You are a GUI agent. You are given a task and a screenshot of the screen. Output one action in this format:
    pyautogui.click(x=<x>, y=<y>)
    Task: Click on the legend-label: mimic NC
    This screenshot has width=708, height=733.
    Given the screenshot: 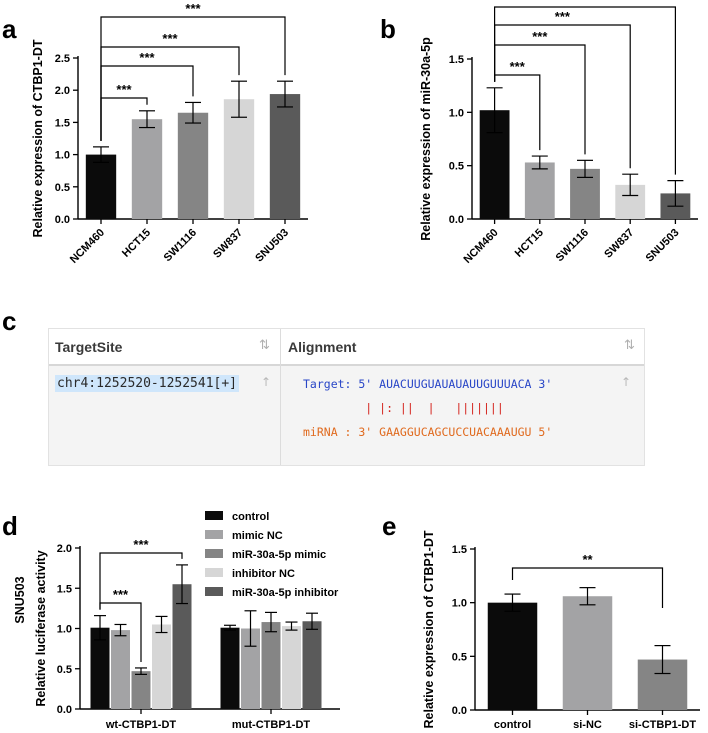 What is the action you would take?
    pyautogui.click(x=257, y=536)
    